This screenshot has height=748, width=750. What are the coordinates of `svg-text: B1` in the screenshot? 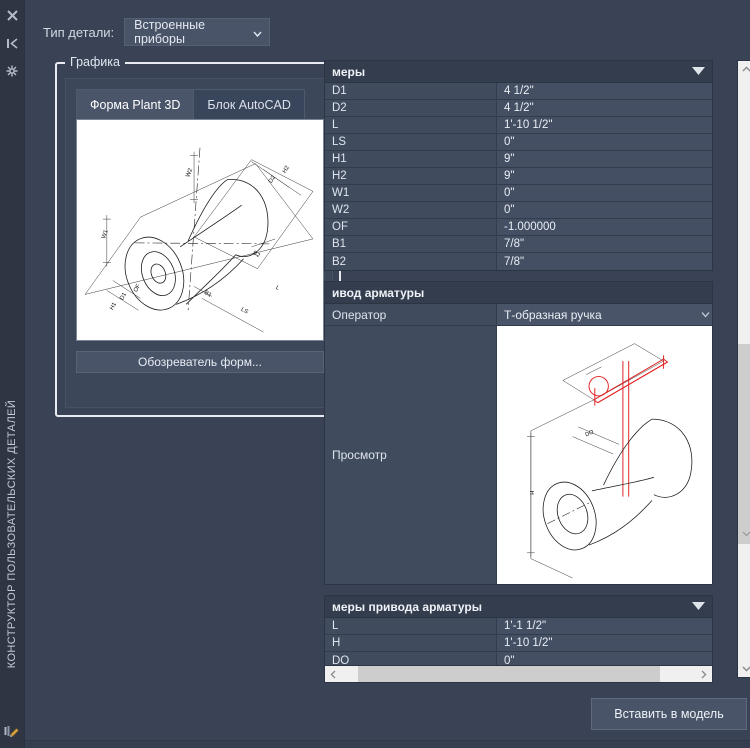 It's located at (208, 294).